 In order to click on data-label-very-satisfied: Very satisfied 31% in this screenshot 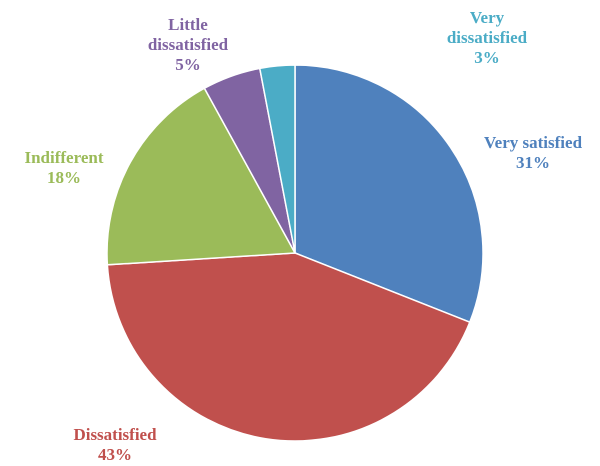, I will do `click(533, 152)`.